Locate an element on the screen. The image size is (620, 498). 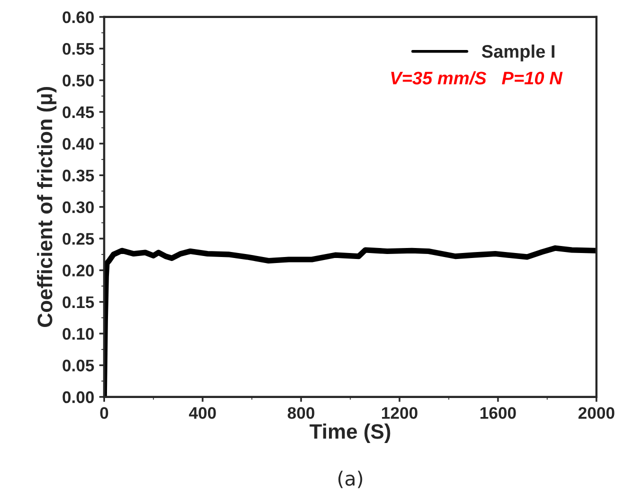
annotation: V=35 mm/S P=10 N is located at coordinates (477, 78).